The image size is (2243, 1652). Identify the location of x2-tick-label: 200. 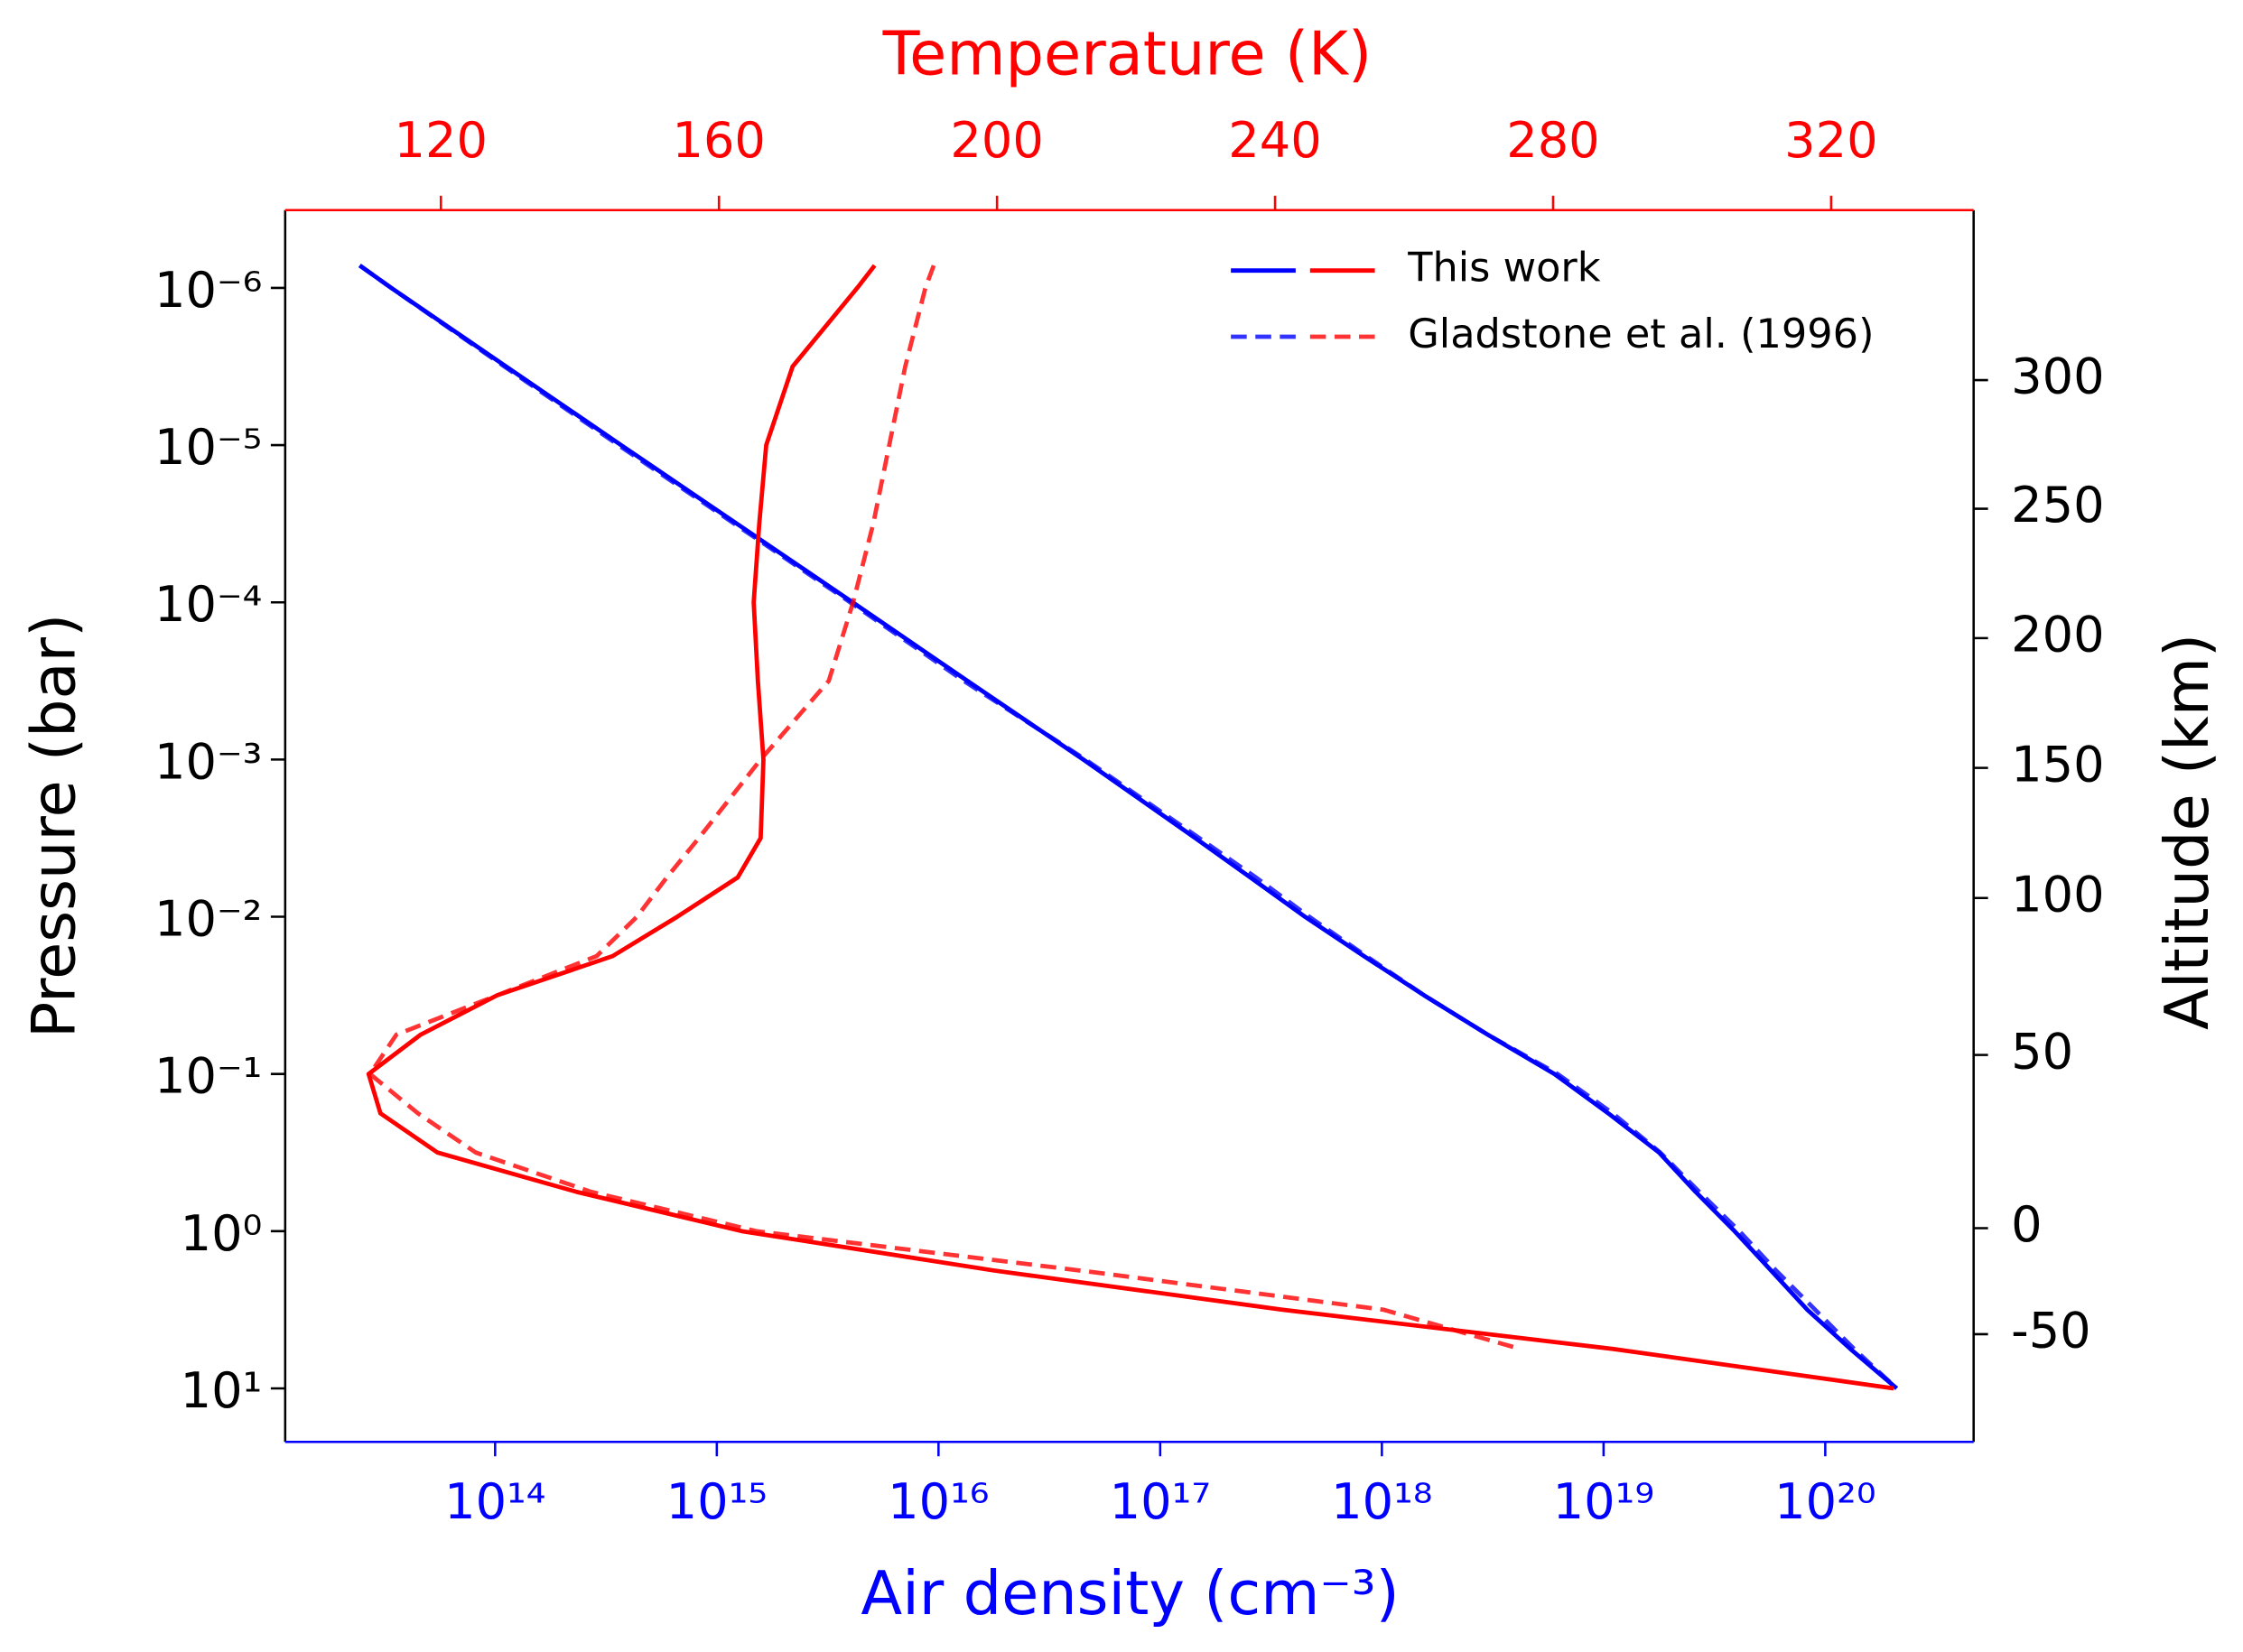
(997, 140).